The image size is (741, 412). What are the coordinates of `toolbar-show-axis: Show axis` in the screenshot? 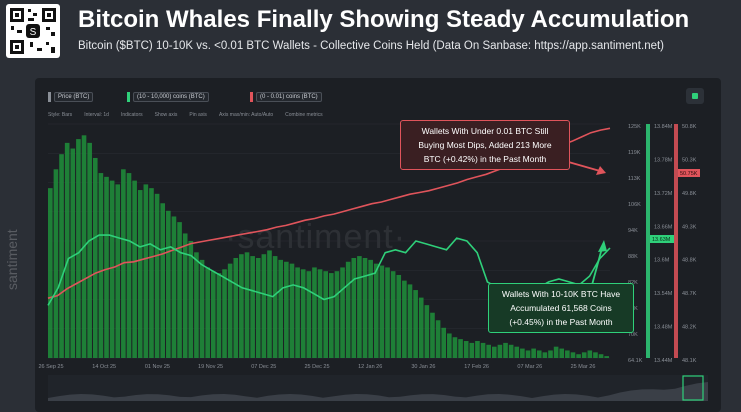 It's located at (166, 115).